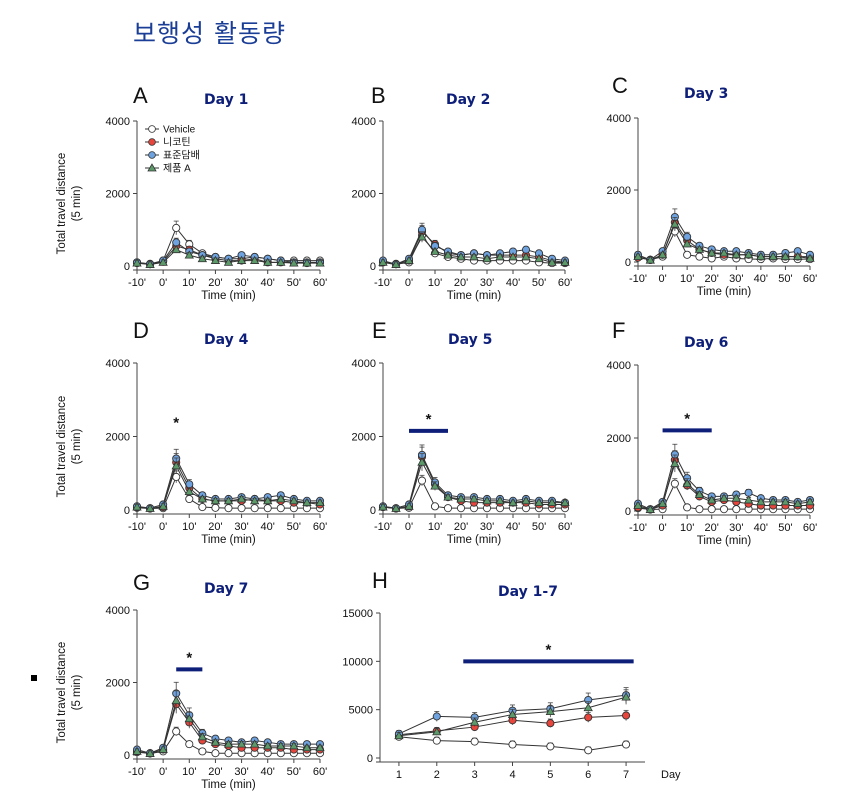  What do you see at coordinates (226, 589) in the screenshot?
I see `panel-title-g: Day 7` at bounding box center [226, 589].